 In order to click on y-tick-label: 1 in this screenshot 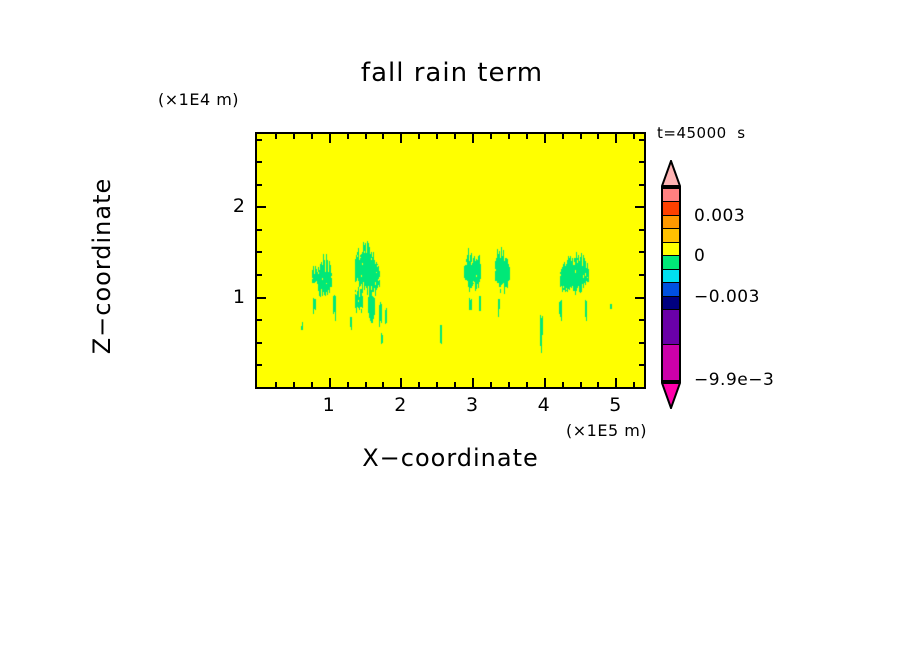, I will do `click(238, 296)`.